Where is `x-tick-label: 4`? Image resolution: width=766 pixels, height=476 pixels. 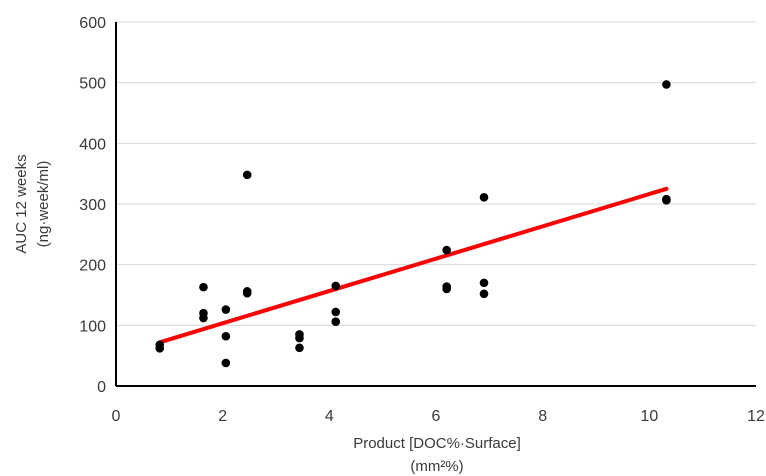
x-tick-label: 4 is located at coordinates (329, 416).